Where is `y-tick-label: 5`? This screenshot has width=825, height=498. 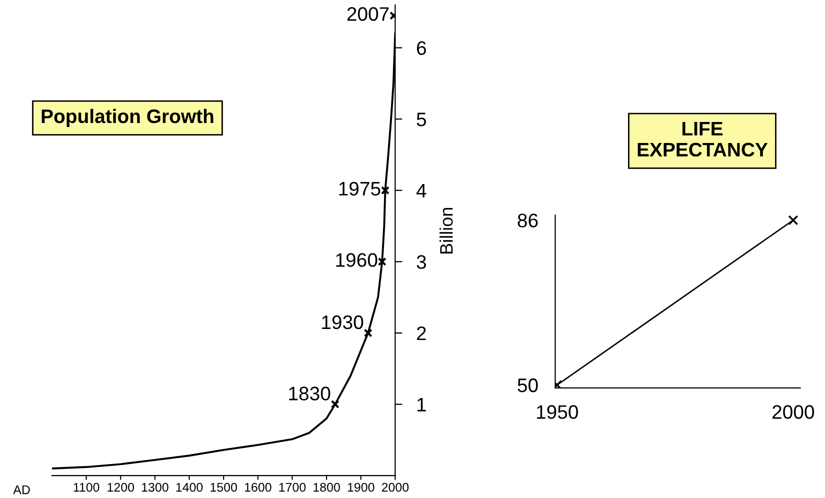 y-tick-label: 5 is located at coordinates (421, 119).